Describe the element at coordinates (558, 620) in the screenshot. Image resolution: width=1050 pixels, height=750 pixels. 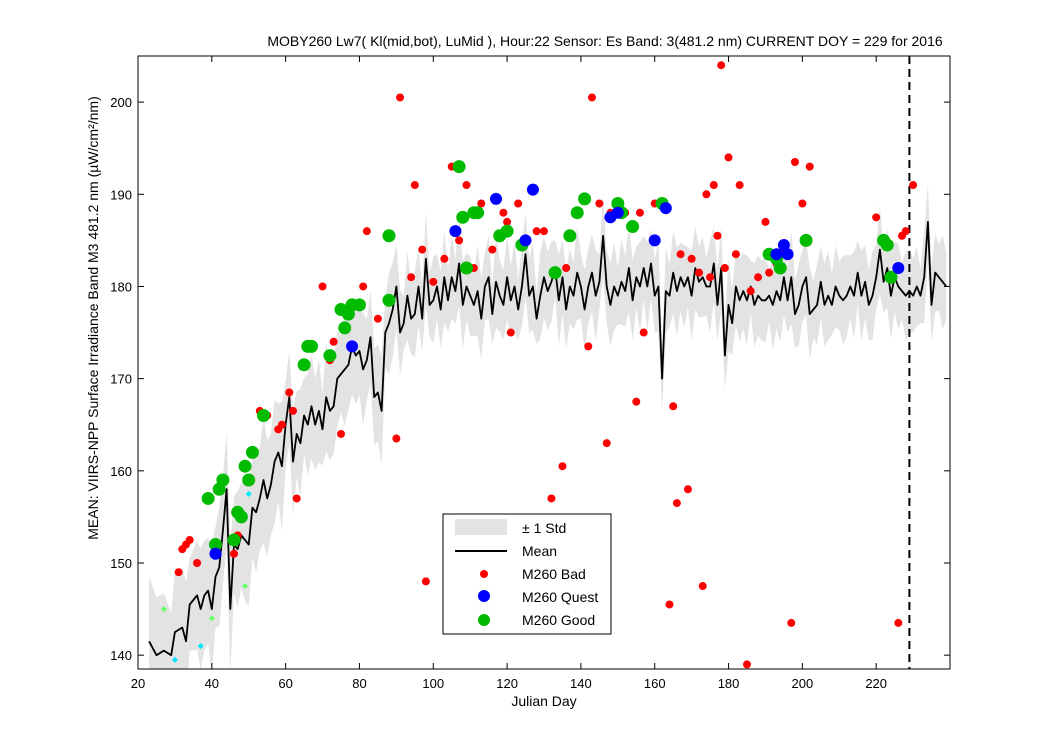
I see `legend-good-label: M260 Good` at that location.